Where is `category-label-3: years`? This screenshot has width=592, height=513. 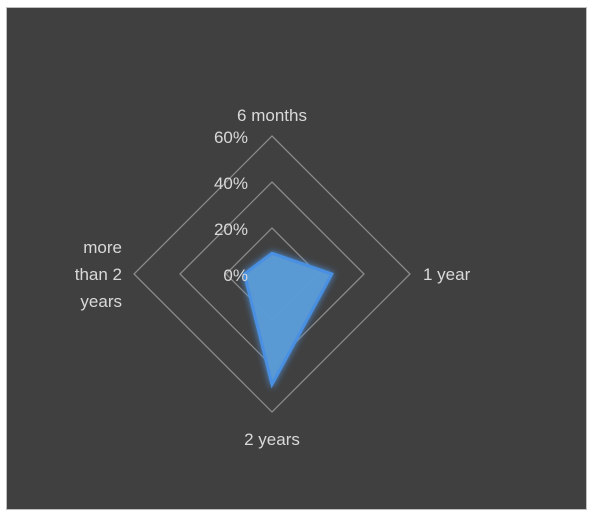 category-label-3: years is located at coordinates (101, 301).